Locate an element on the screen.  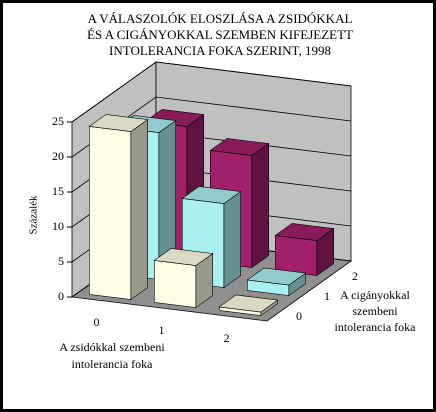
y-tick-label: 10 is located at coordinates (58, 226).